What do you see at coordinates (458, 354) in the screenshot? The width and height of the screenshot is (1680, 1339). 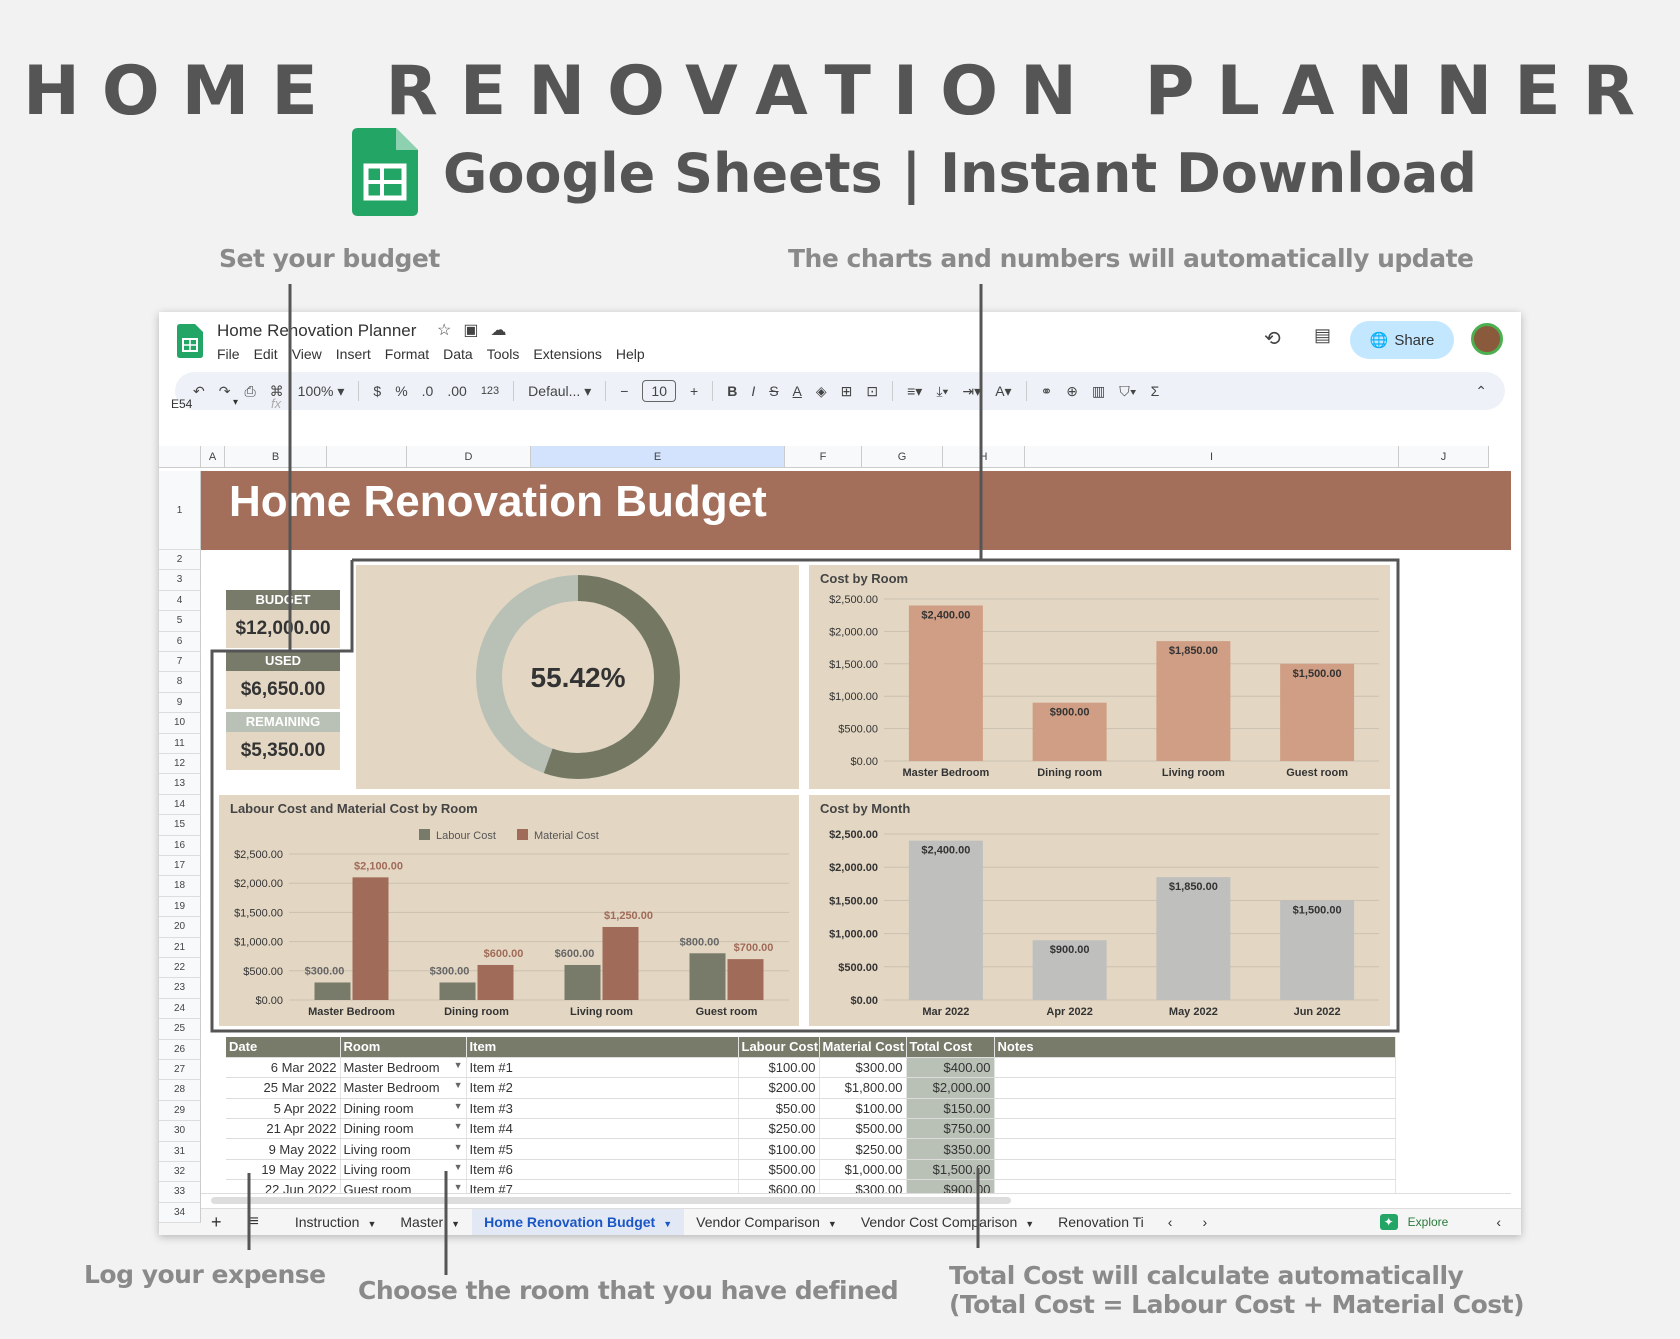 I see `menu-data: Data` at bounding box center [458, 354].